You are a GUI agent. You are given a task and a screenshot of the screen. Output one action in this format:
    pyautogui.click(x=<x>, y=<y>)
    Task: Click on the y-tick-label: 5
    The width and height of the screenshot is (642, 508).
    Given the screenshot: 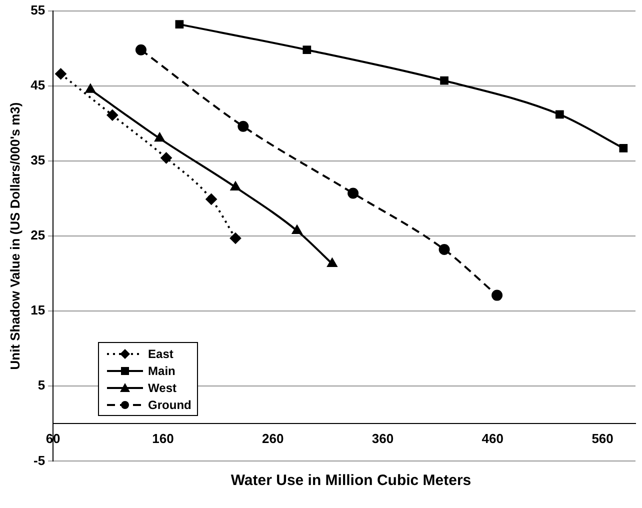 What is the action you would take?
    pyautogui.click(x=42, y=385)
    